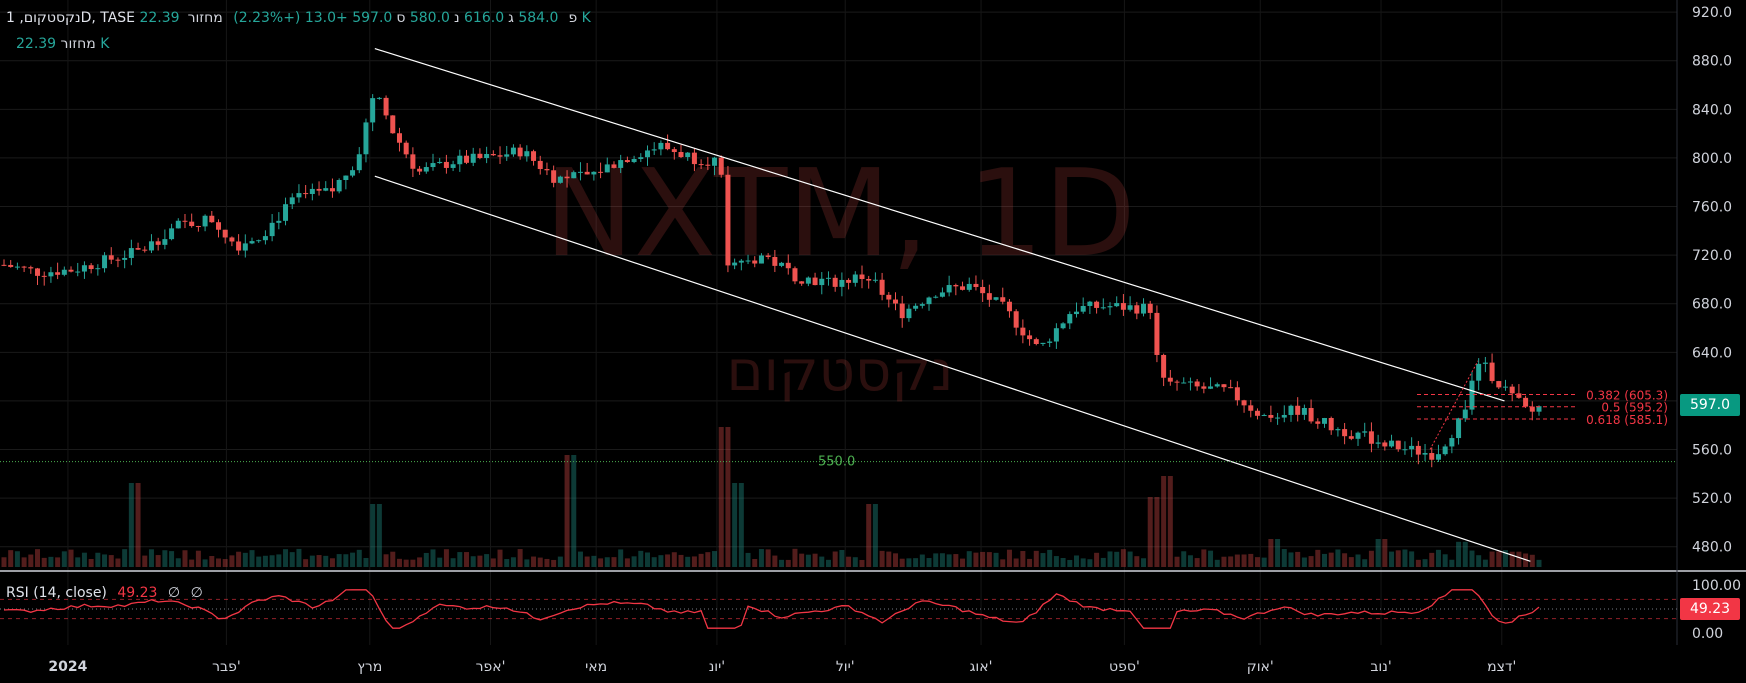  I want to click on fib-trend-line, so click(1454, 405).